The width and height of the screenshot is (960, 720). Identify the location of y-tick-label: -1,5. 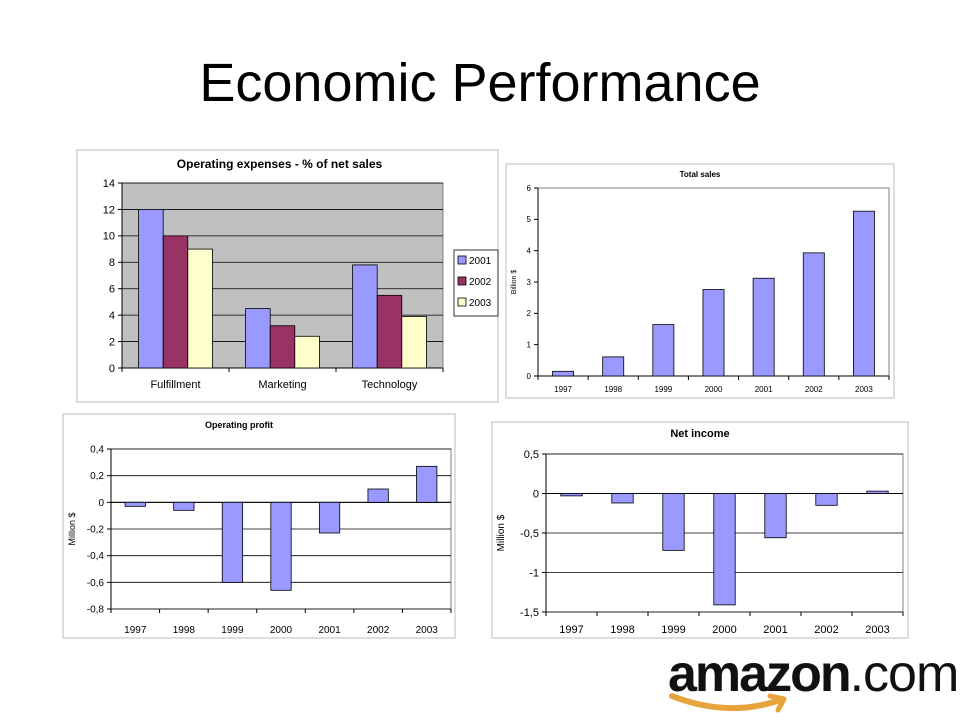
(529, 613).